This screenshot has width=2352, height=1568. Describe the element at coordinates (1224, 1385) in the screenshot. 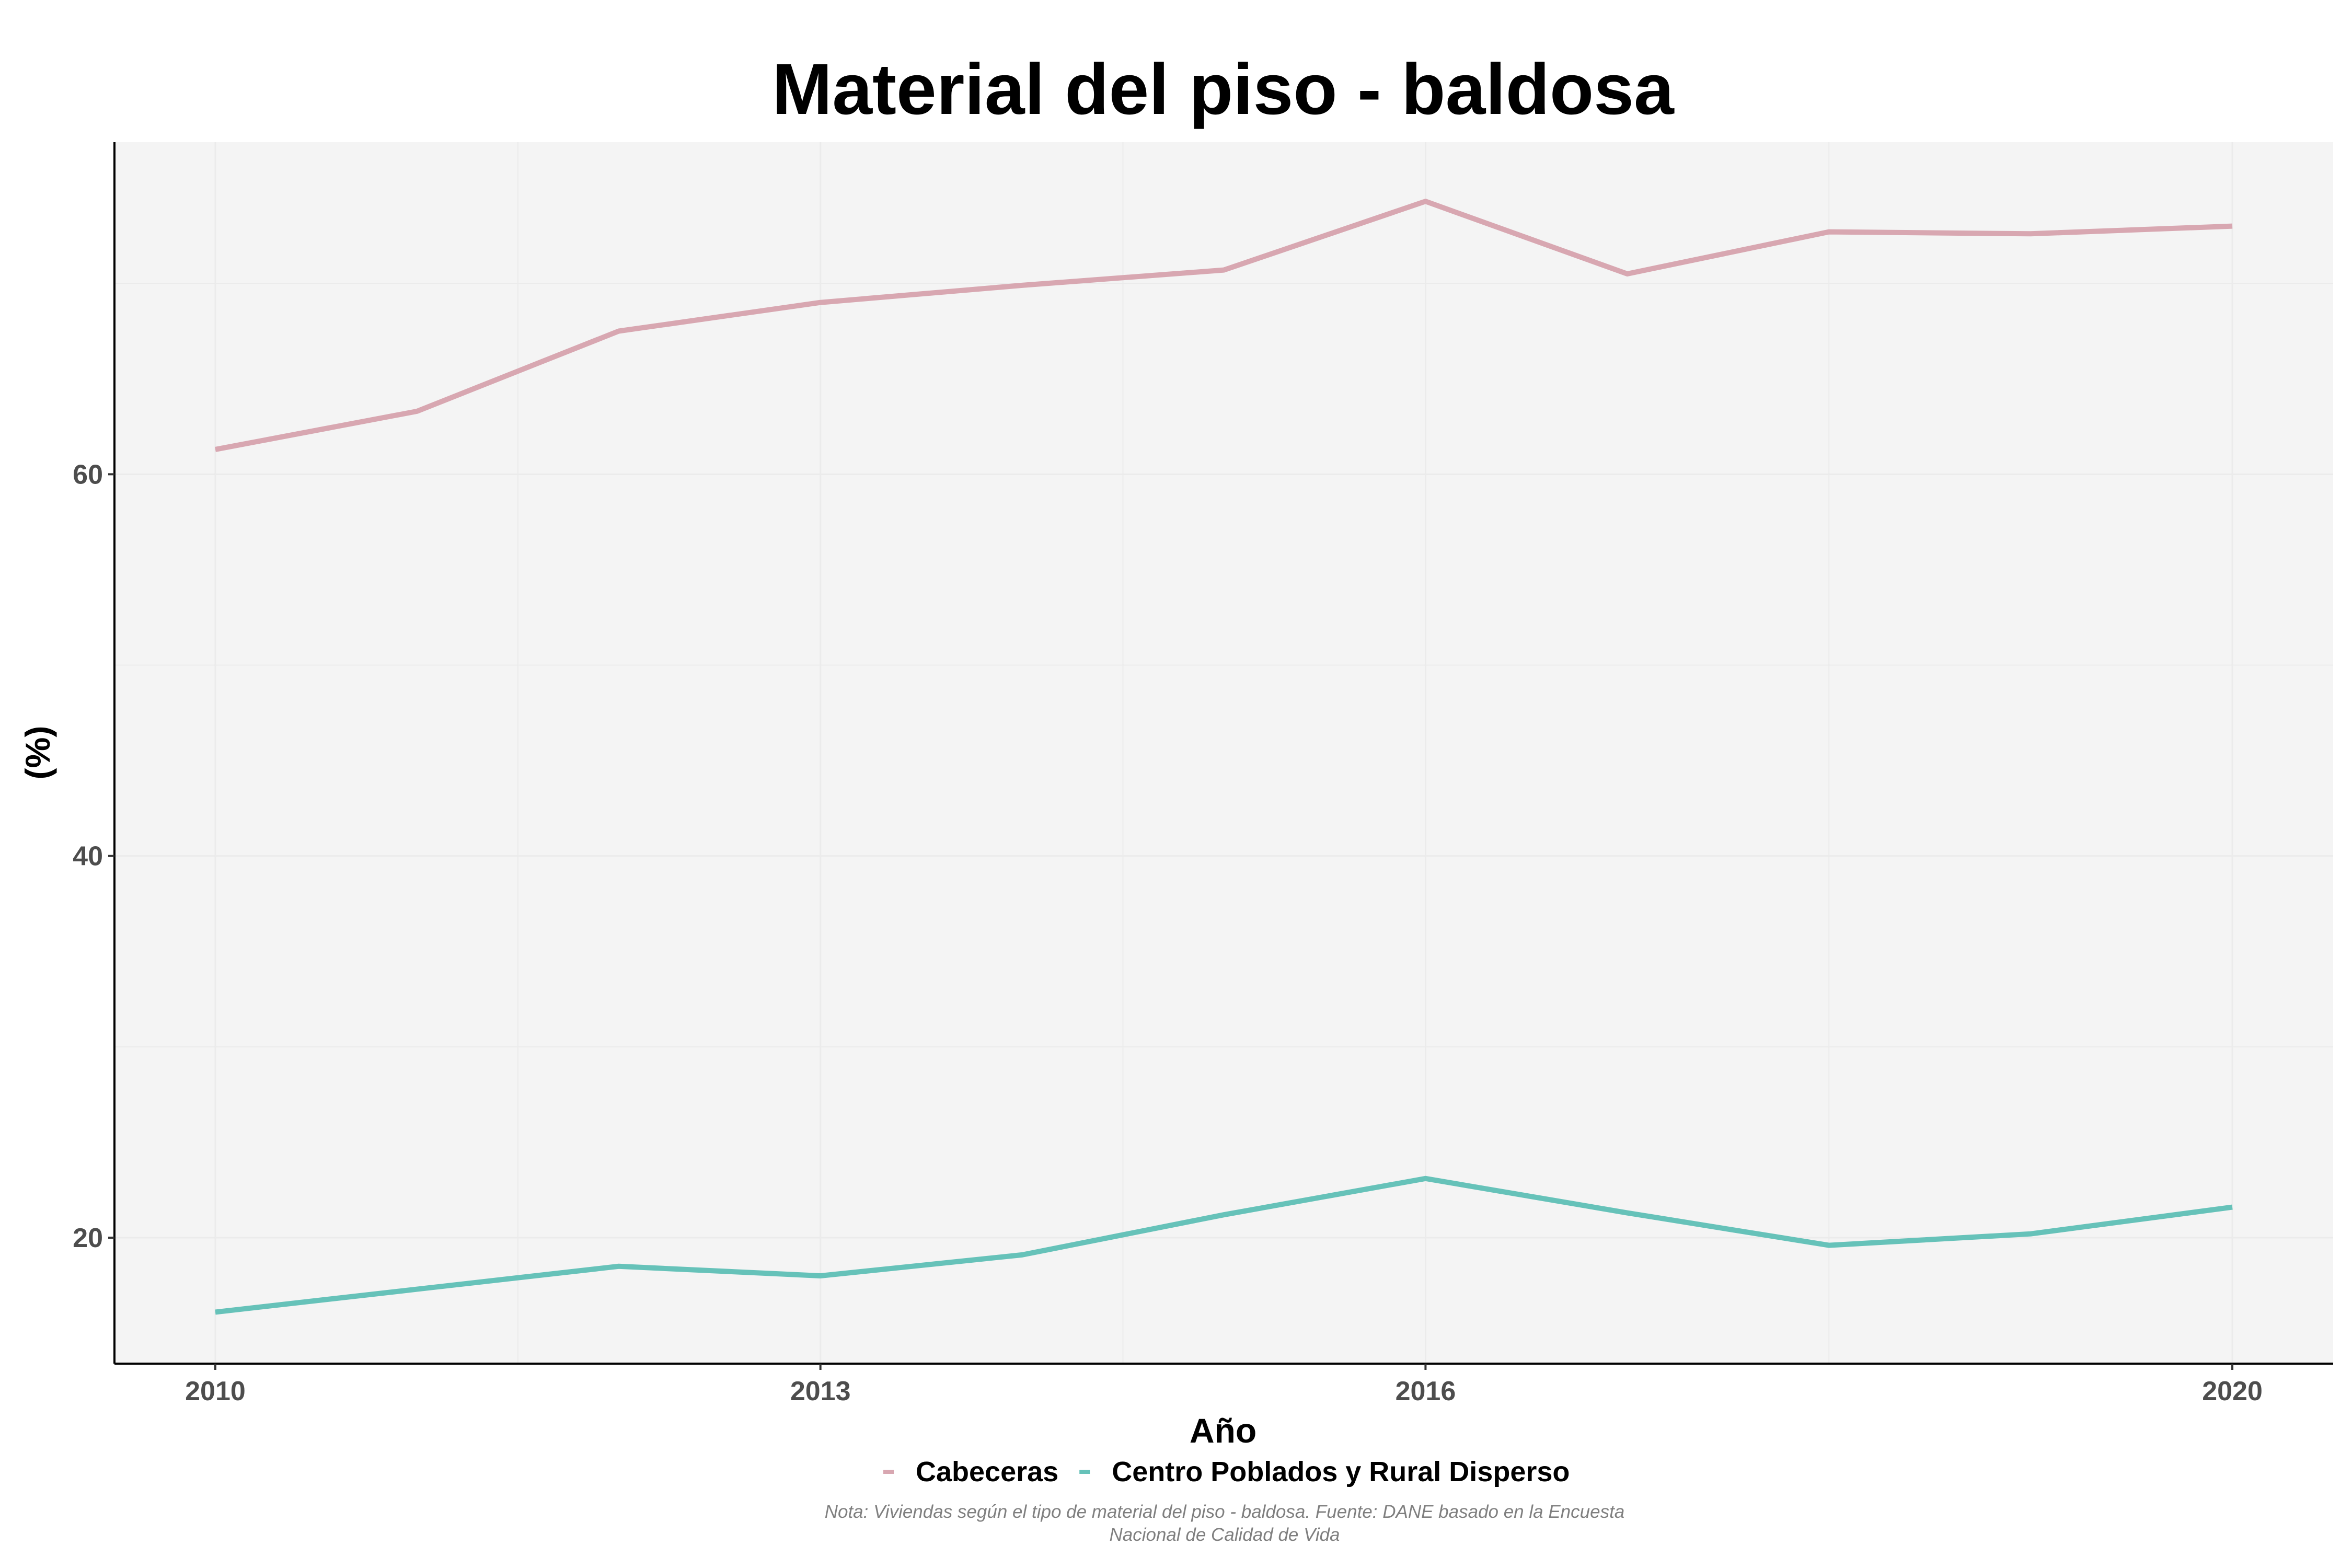

I see `x-axis-ticks: 2010 2013 2016 2020` at that location.